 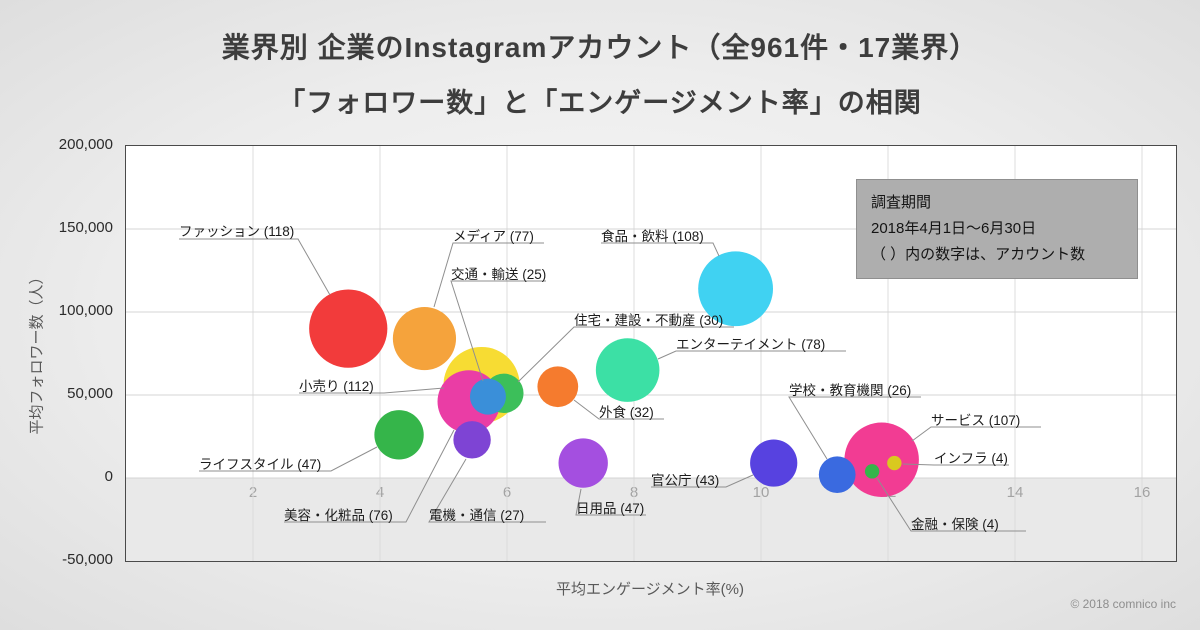 I want to click on bubble-label: ライフスタイル (47), so click(x=260, y=464).